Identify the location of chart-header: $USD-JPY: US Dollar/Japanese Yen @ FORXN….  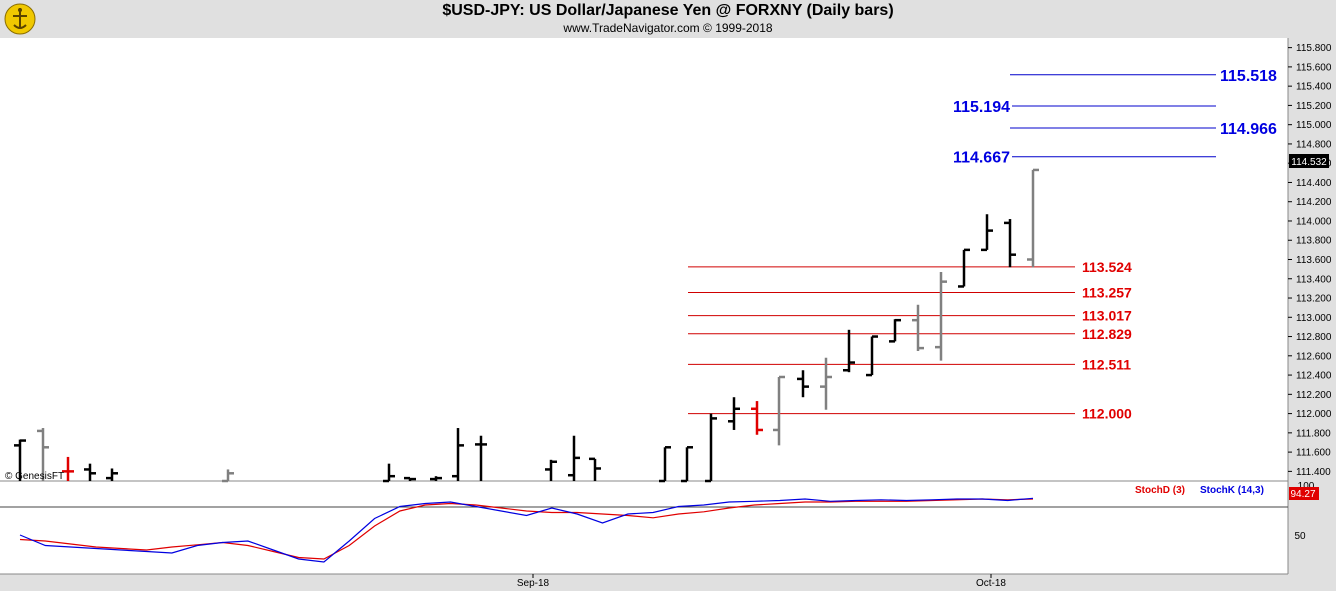
(668, 19).